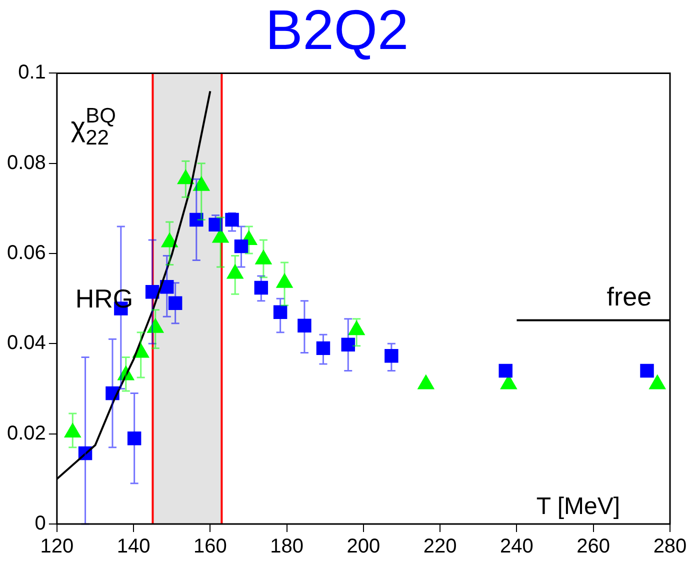 This screenshot has width=690, height=566. What do you see at coordinates (133, 547) in the screenshot?
I see `x-tick-label: 140` at bounding box center [133, 547].